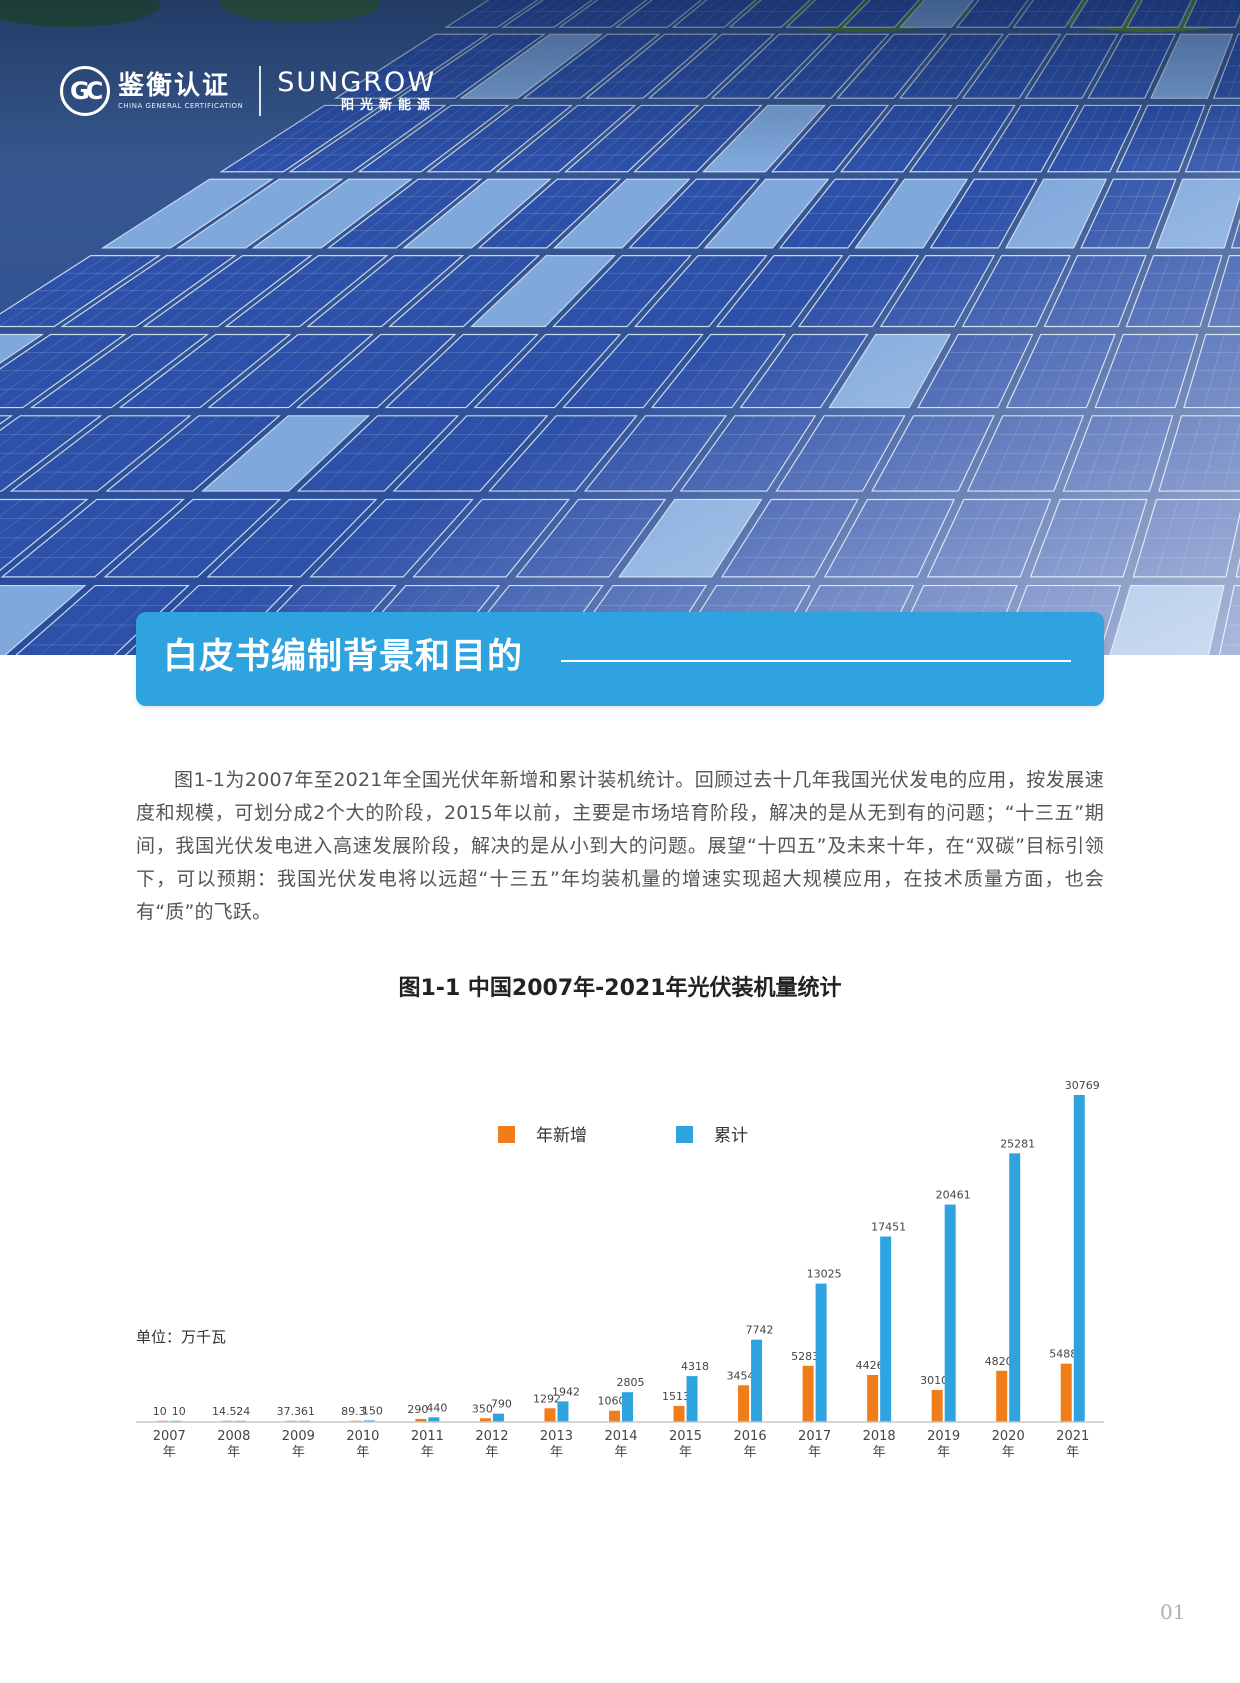 Image resolution: width=1240 pixels, height=1683 pixels. What do you see at coordinates (561, 1136) in the screenshot?
I see `legend-label-annual: 年新增` at bounding box center [561, 1136].